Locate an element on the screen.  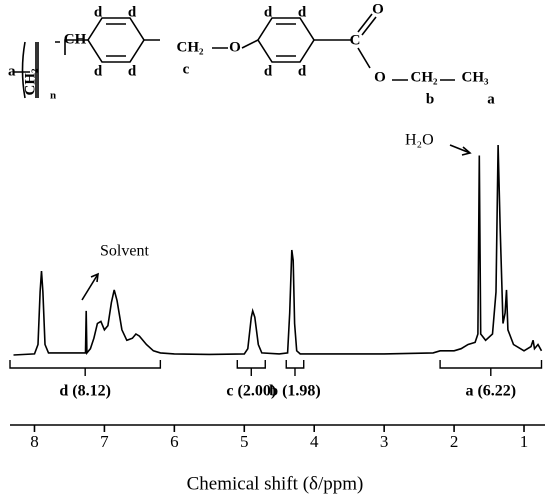
x-axis-label: Chemical shift (δ/ppm) is located at coordinates (275, 483).